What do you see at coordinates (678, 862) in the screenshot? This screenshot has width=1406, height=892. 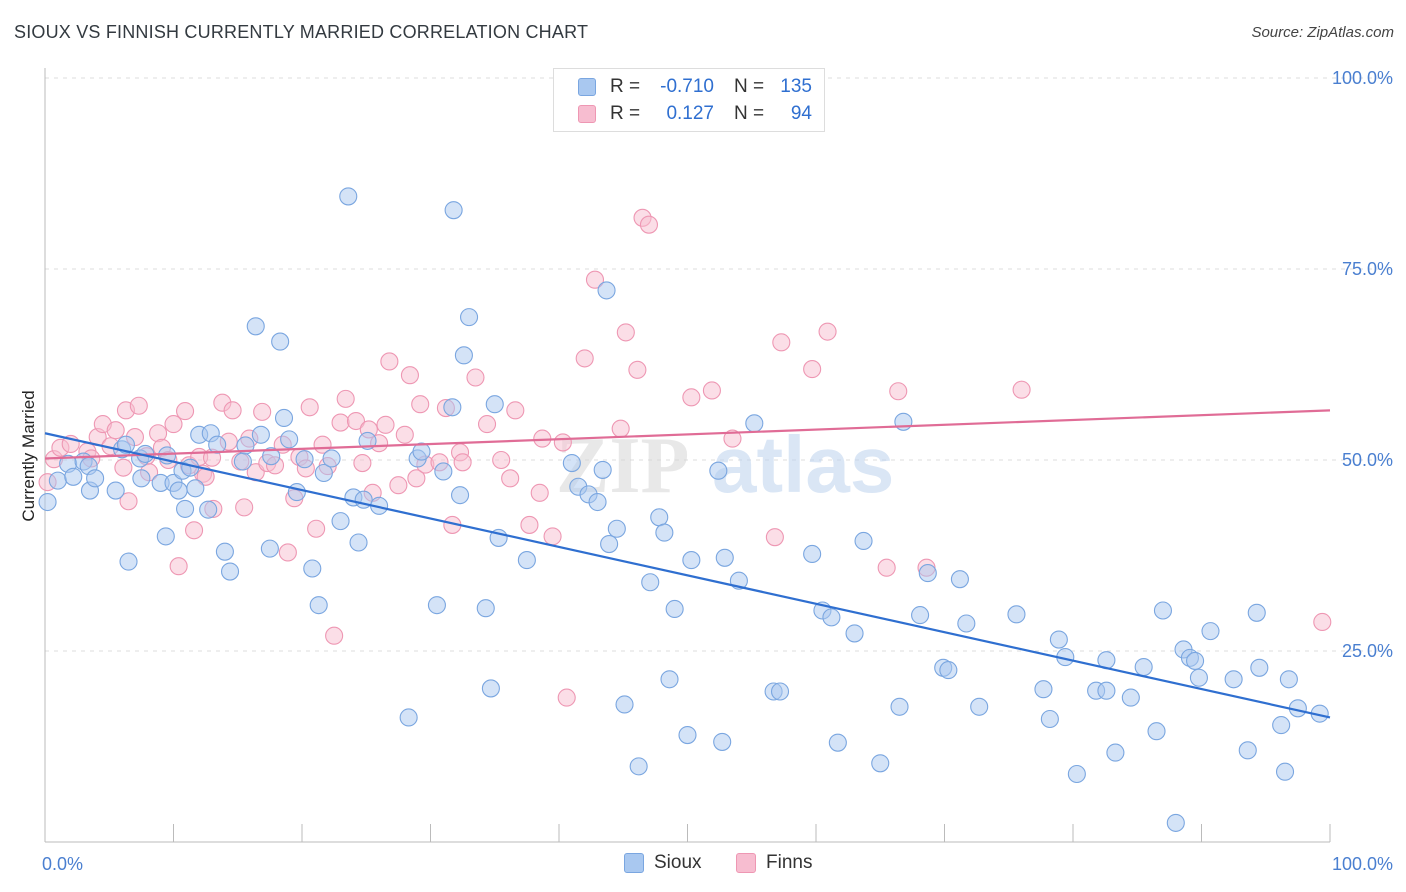 I see `legend-label-sioux: Sioux` at bounding box center [678, 862].